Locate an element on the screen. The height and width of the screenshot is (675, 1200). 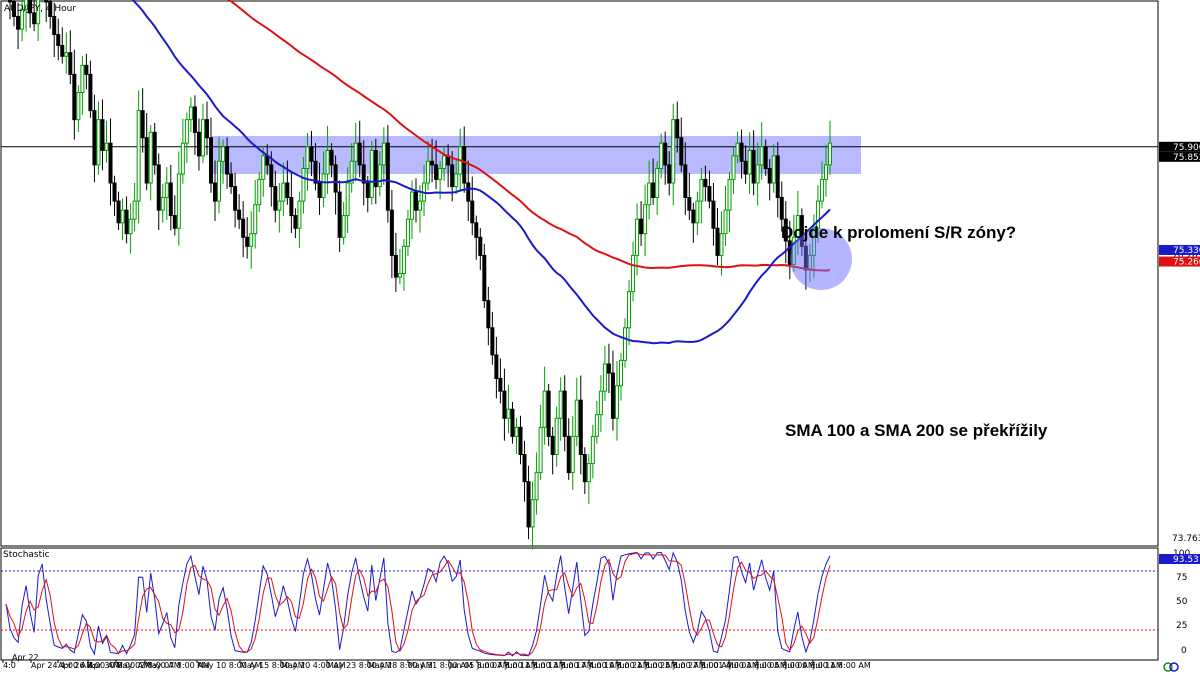
stoch-tick-25: 25 is located at coordinates (1181, 626).